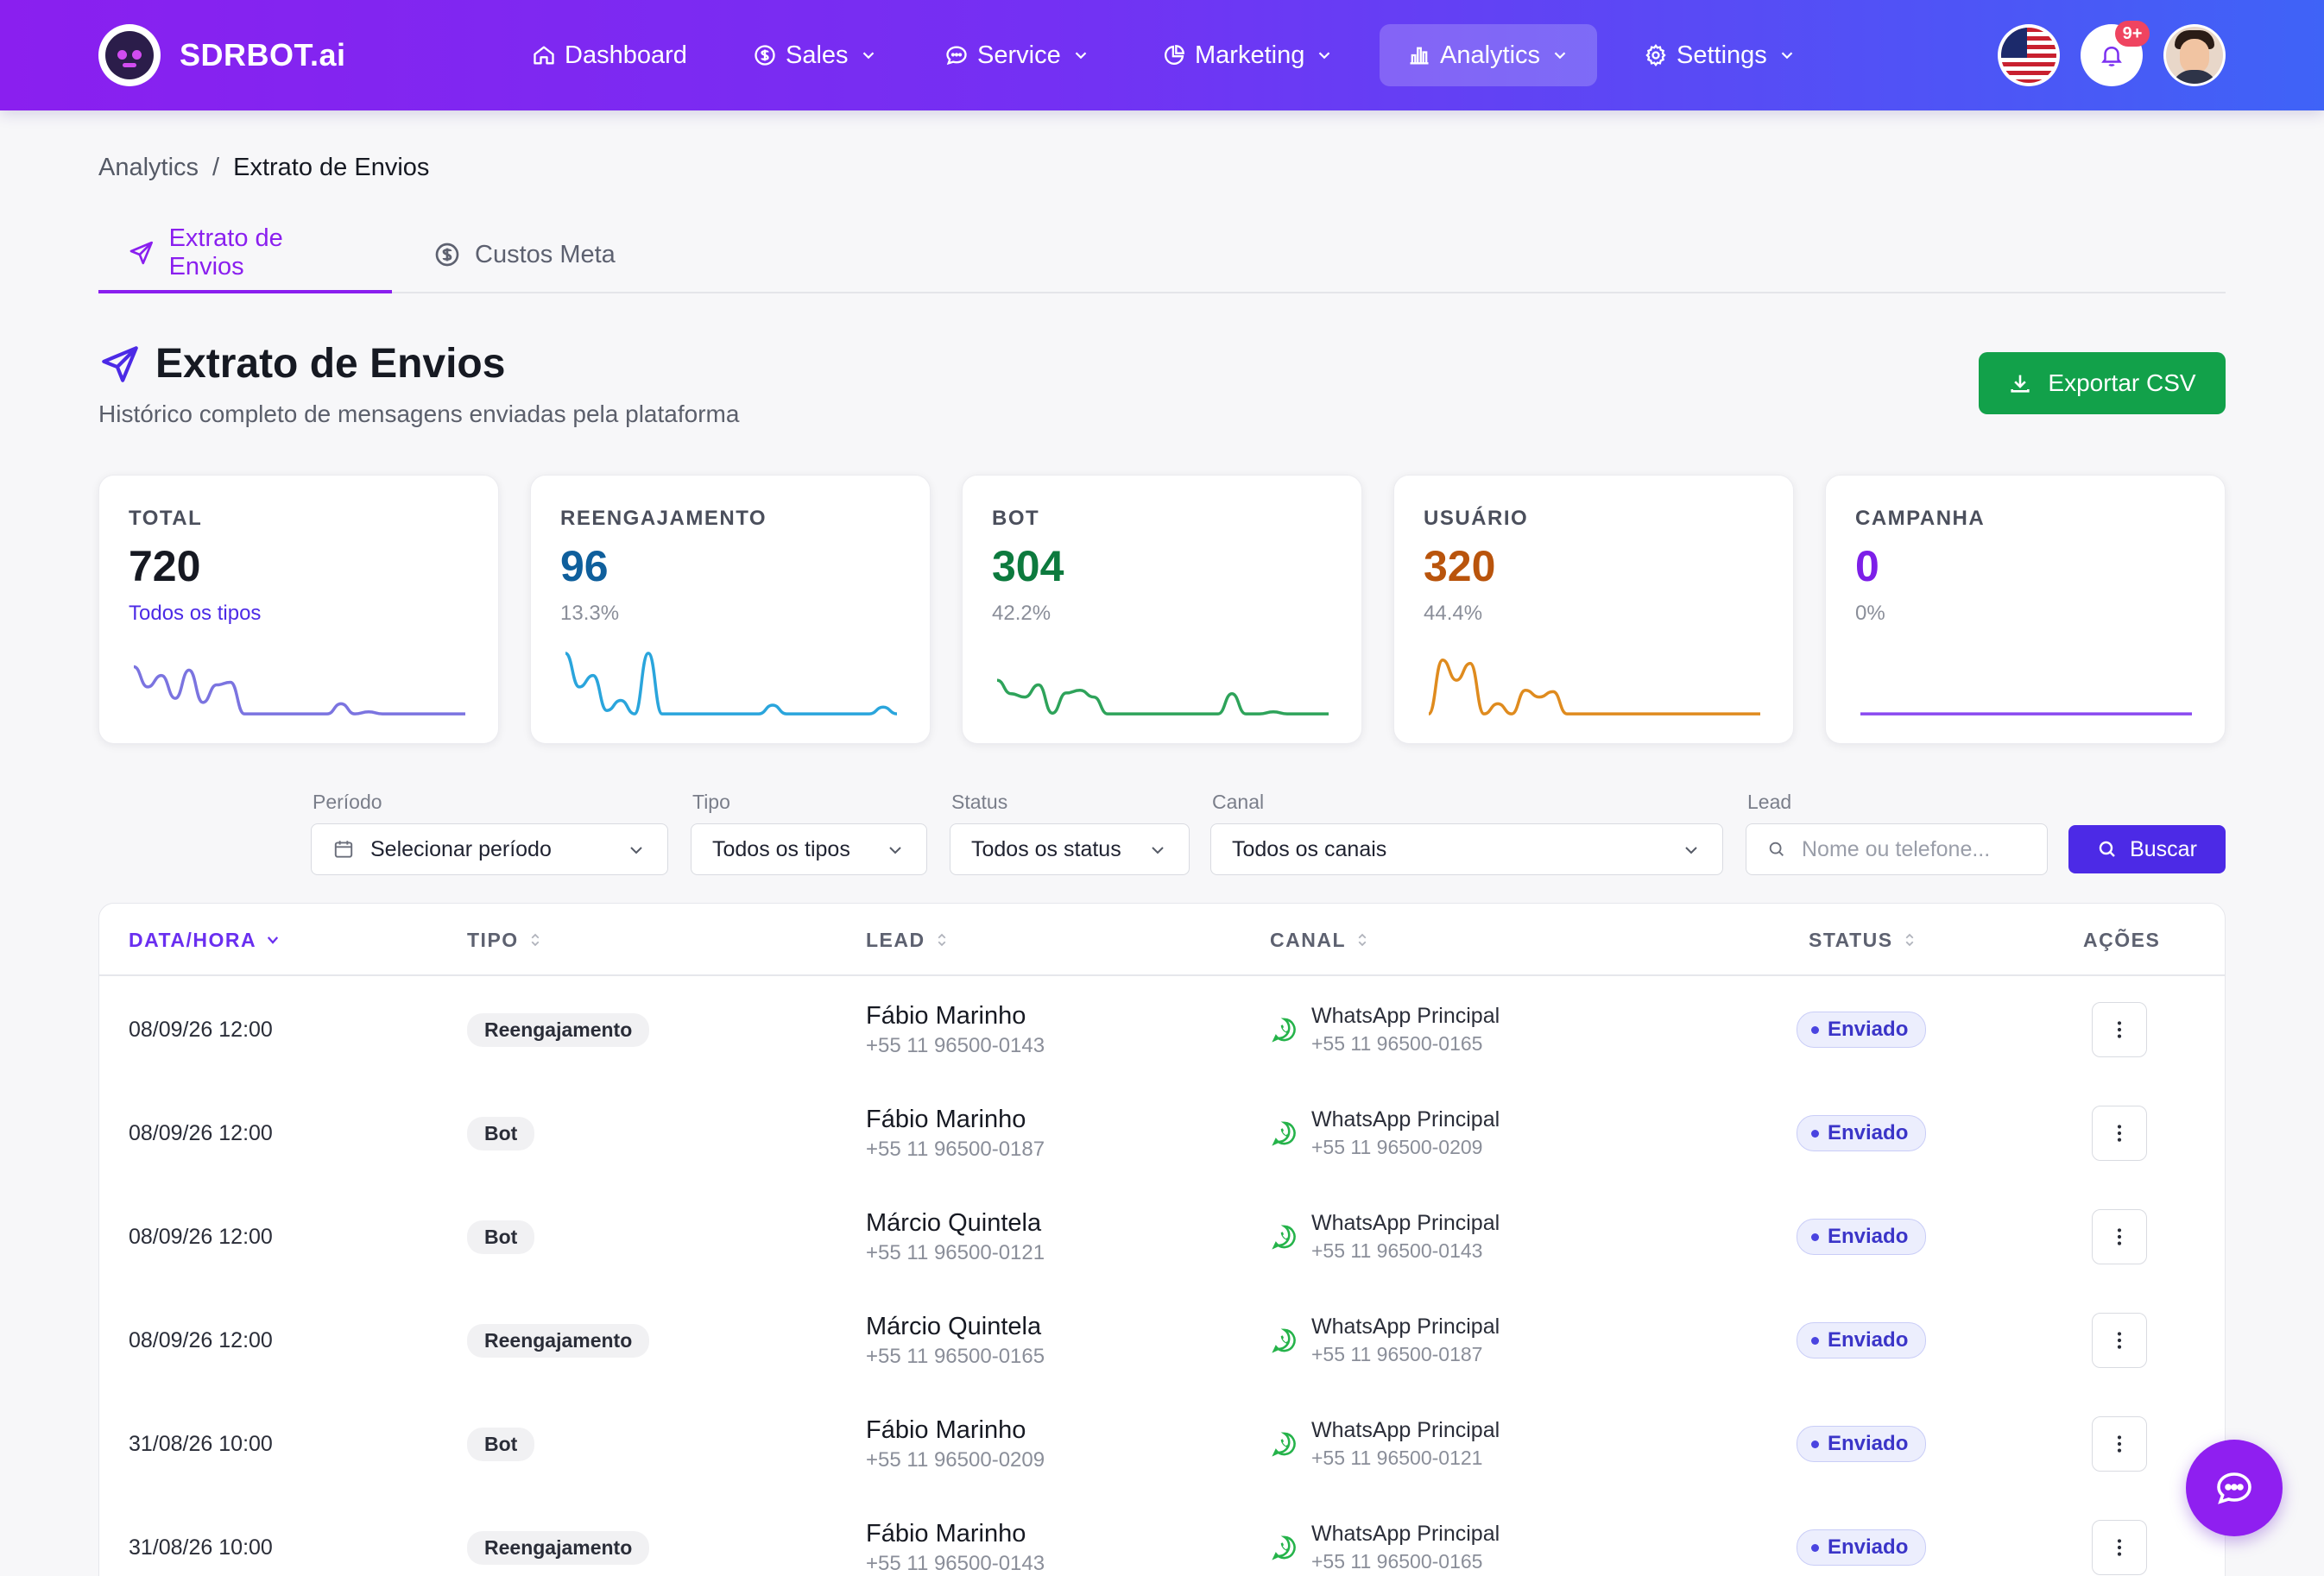 The image size is (2324, 1576). What do you see at coordinates (2020, 384) in the screenshot?
I see `download-icon` at bounding box center [2020, 384].